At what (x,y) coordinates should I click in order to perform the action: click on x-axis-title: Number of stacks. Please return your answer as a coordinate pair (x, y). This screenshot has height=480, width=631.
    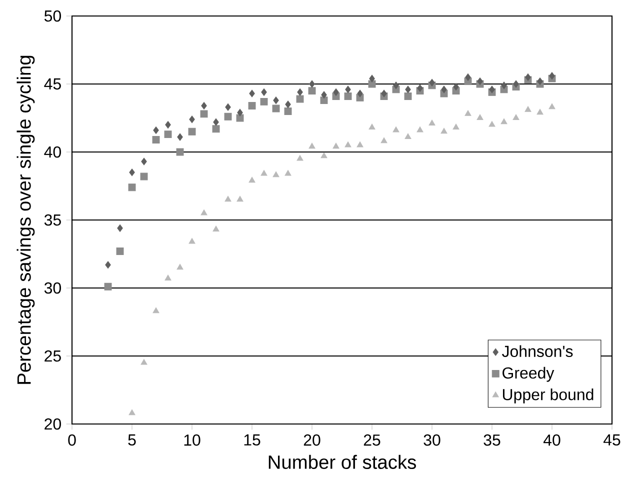
    Looking at the image, I should click on (342, 461).